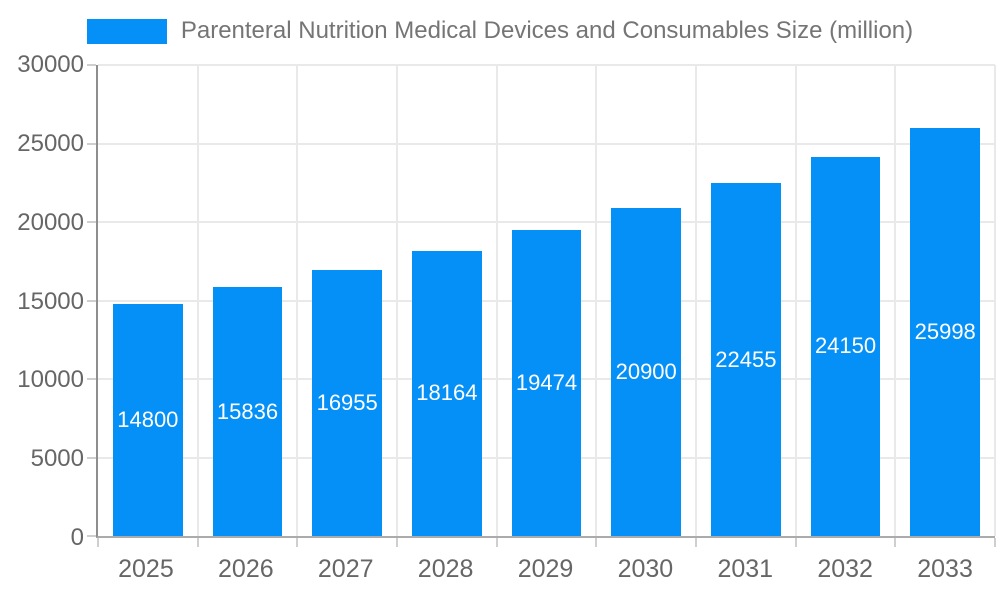 Image resolution: width=1000 pixels, height=600 pixels. What do you see at coordinates (645, 569) in the screenshot?
I see `x-axis-tick-label: 2030` at bounding box center [645, 569].